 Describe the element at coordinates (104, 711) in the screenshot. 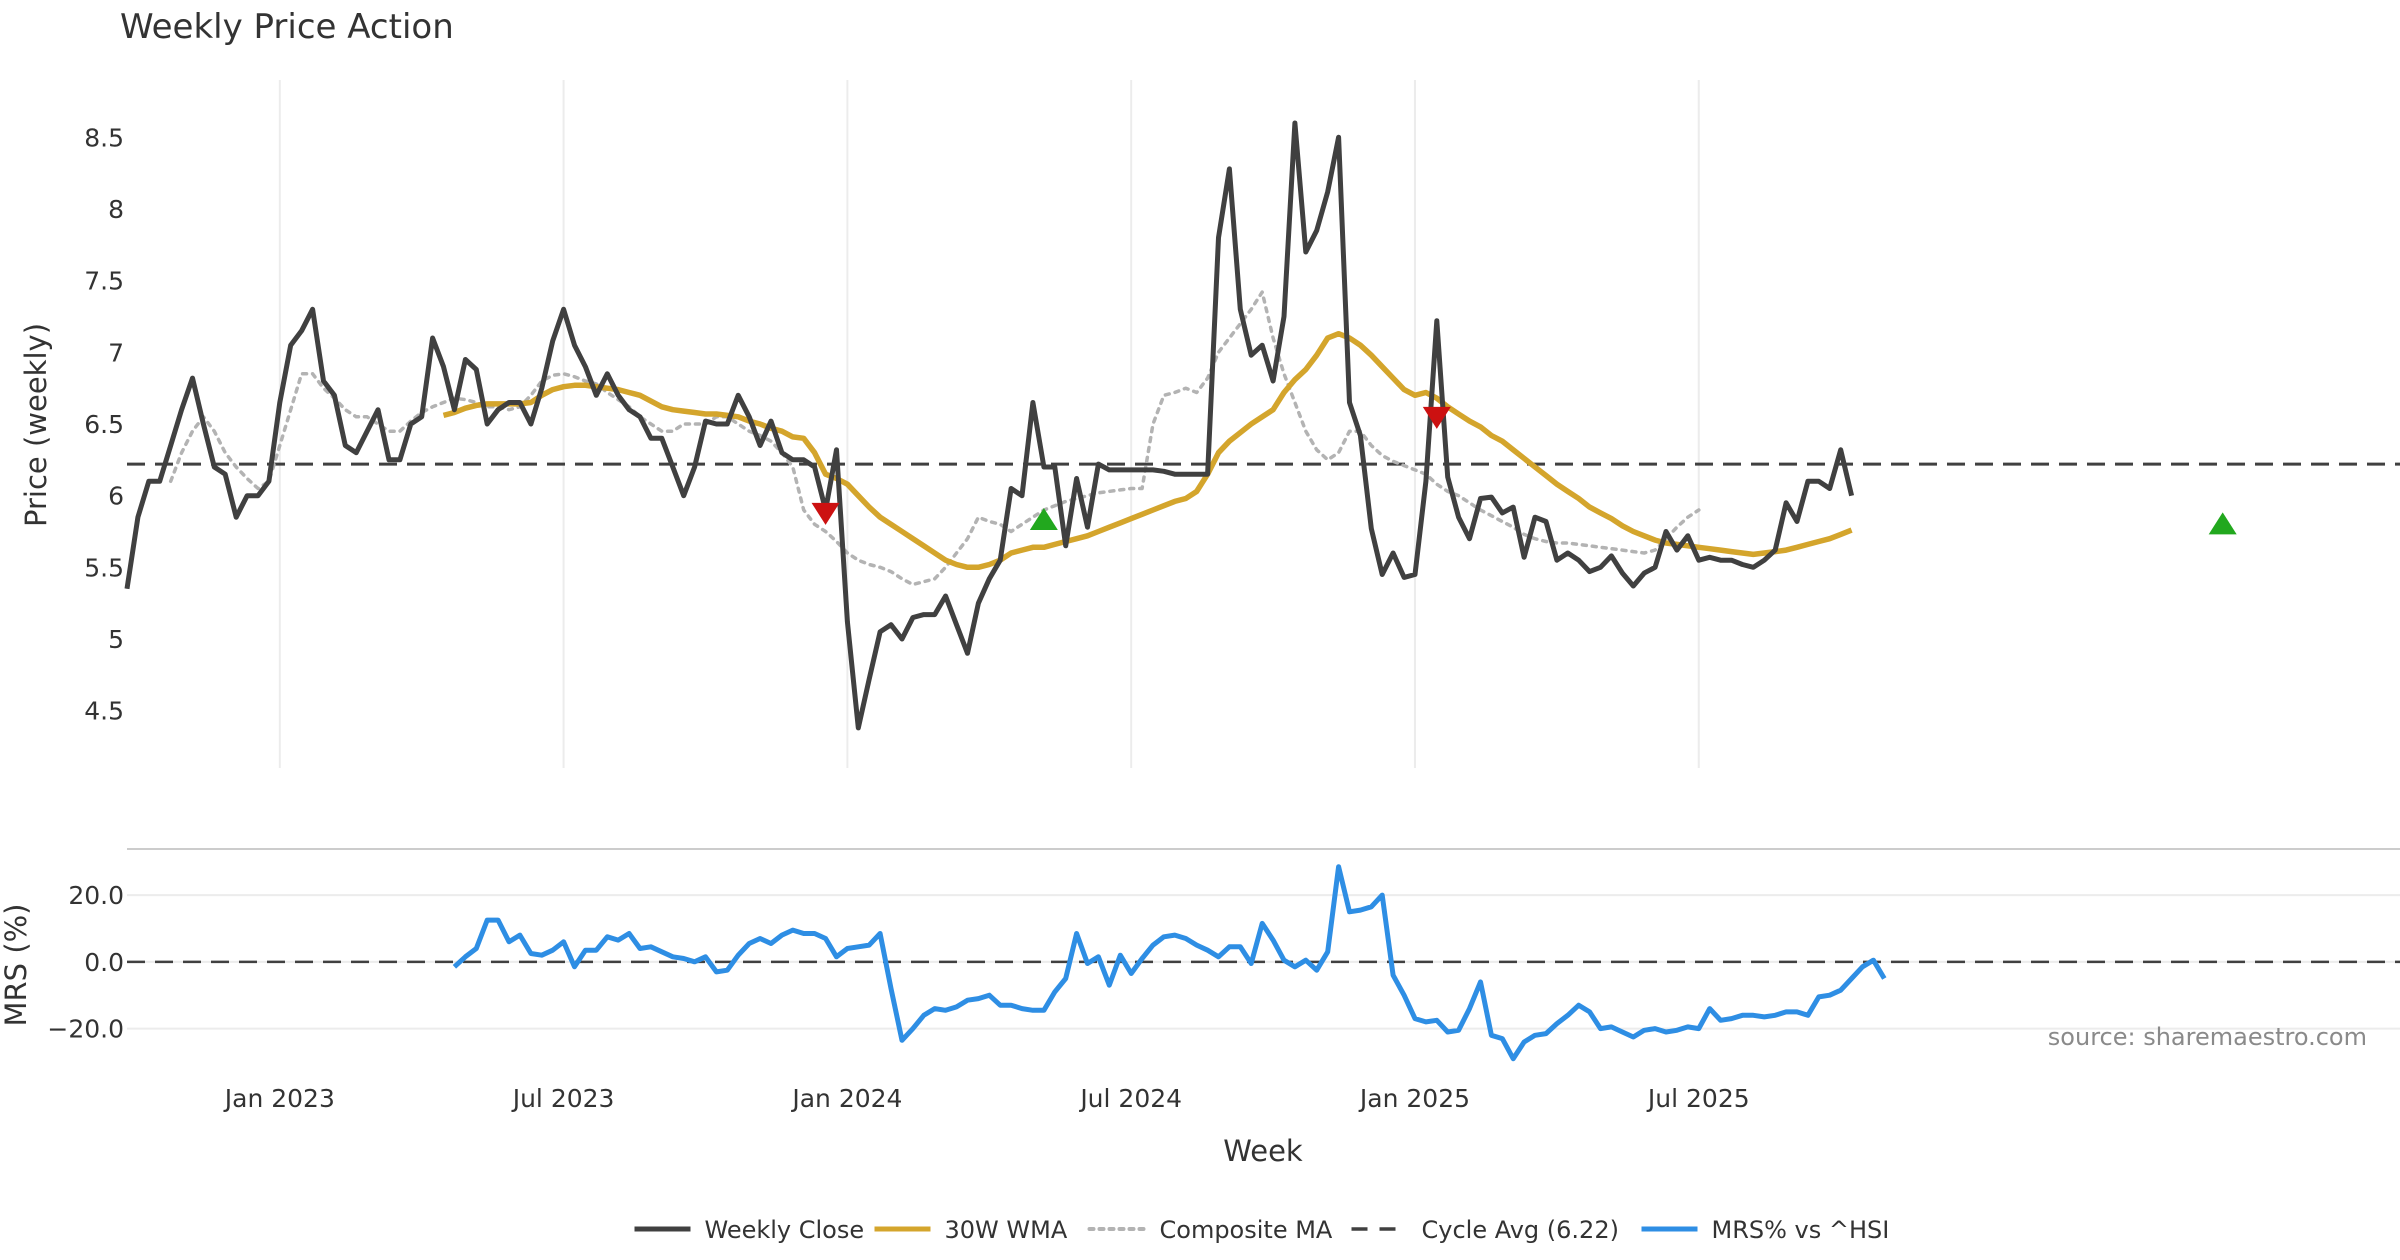

I see `price-y-tick-label: 4.5` at that location.